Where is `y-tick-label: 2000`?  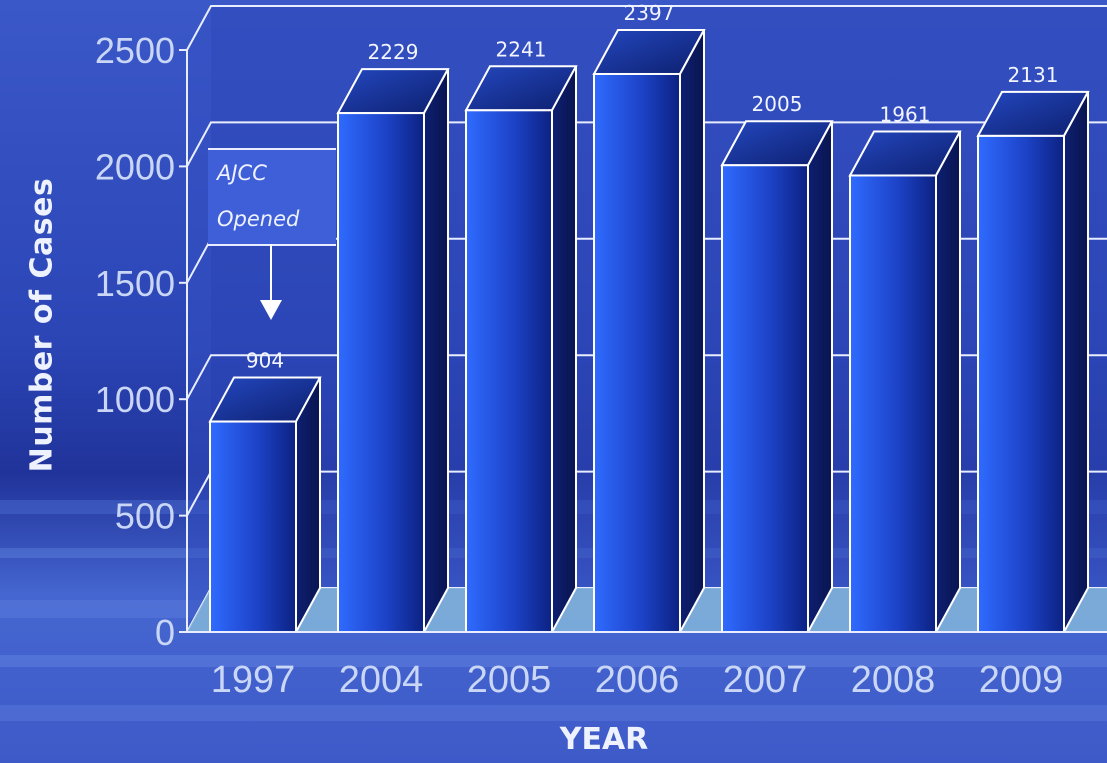
y-tick-label: 2000 is located at coordinates (135, 166).